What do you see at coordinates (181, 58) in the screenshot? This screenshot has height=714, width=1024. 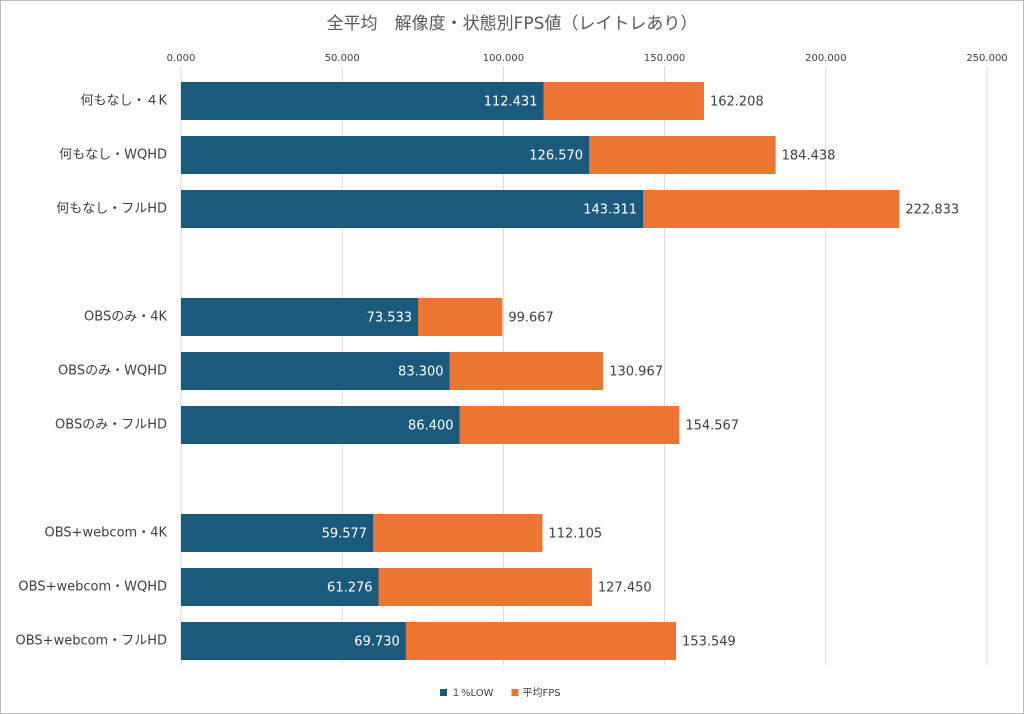 I see `x-tick-label: 0.000` at bounding box center [181, 58].